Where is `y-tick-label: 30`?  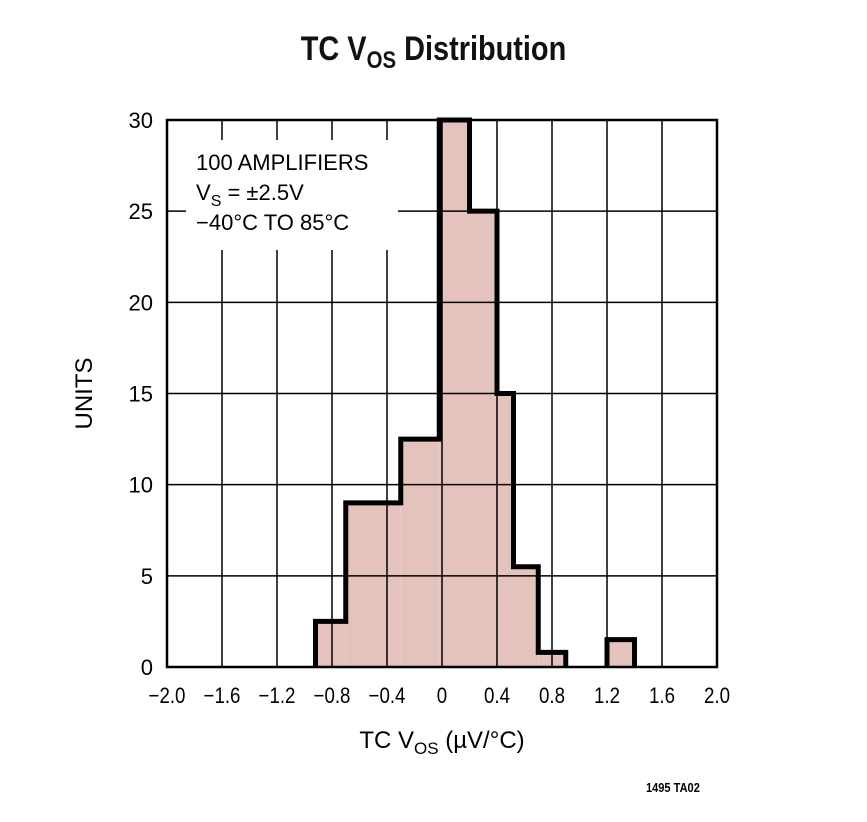
y-tick-label: 30 is located at coordinates (141, 120).